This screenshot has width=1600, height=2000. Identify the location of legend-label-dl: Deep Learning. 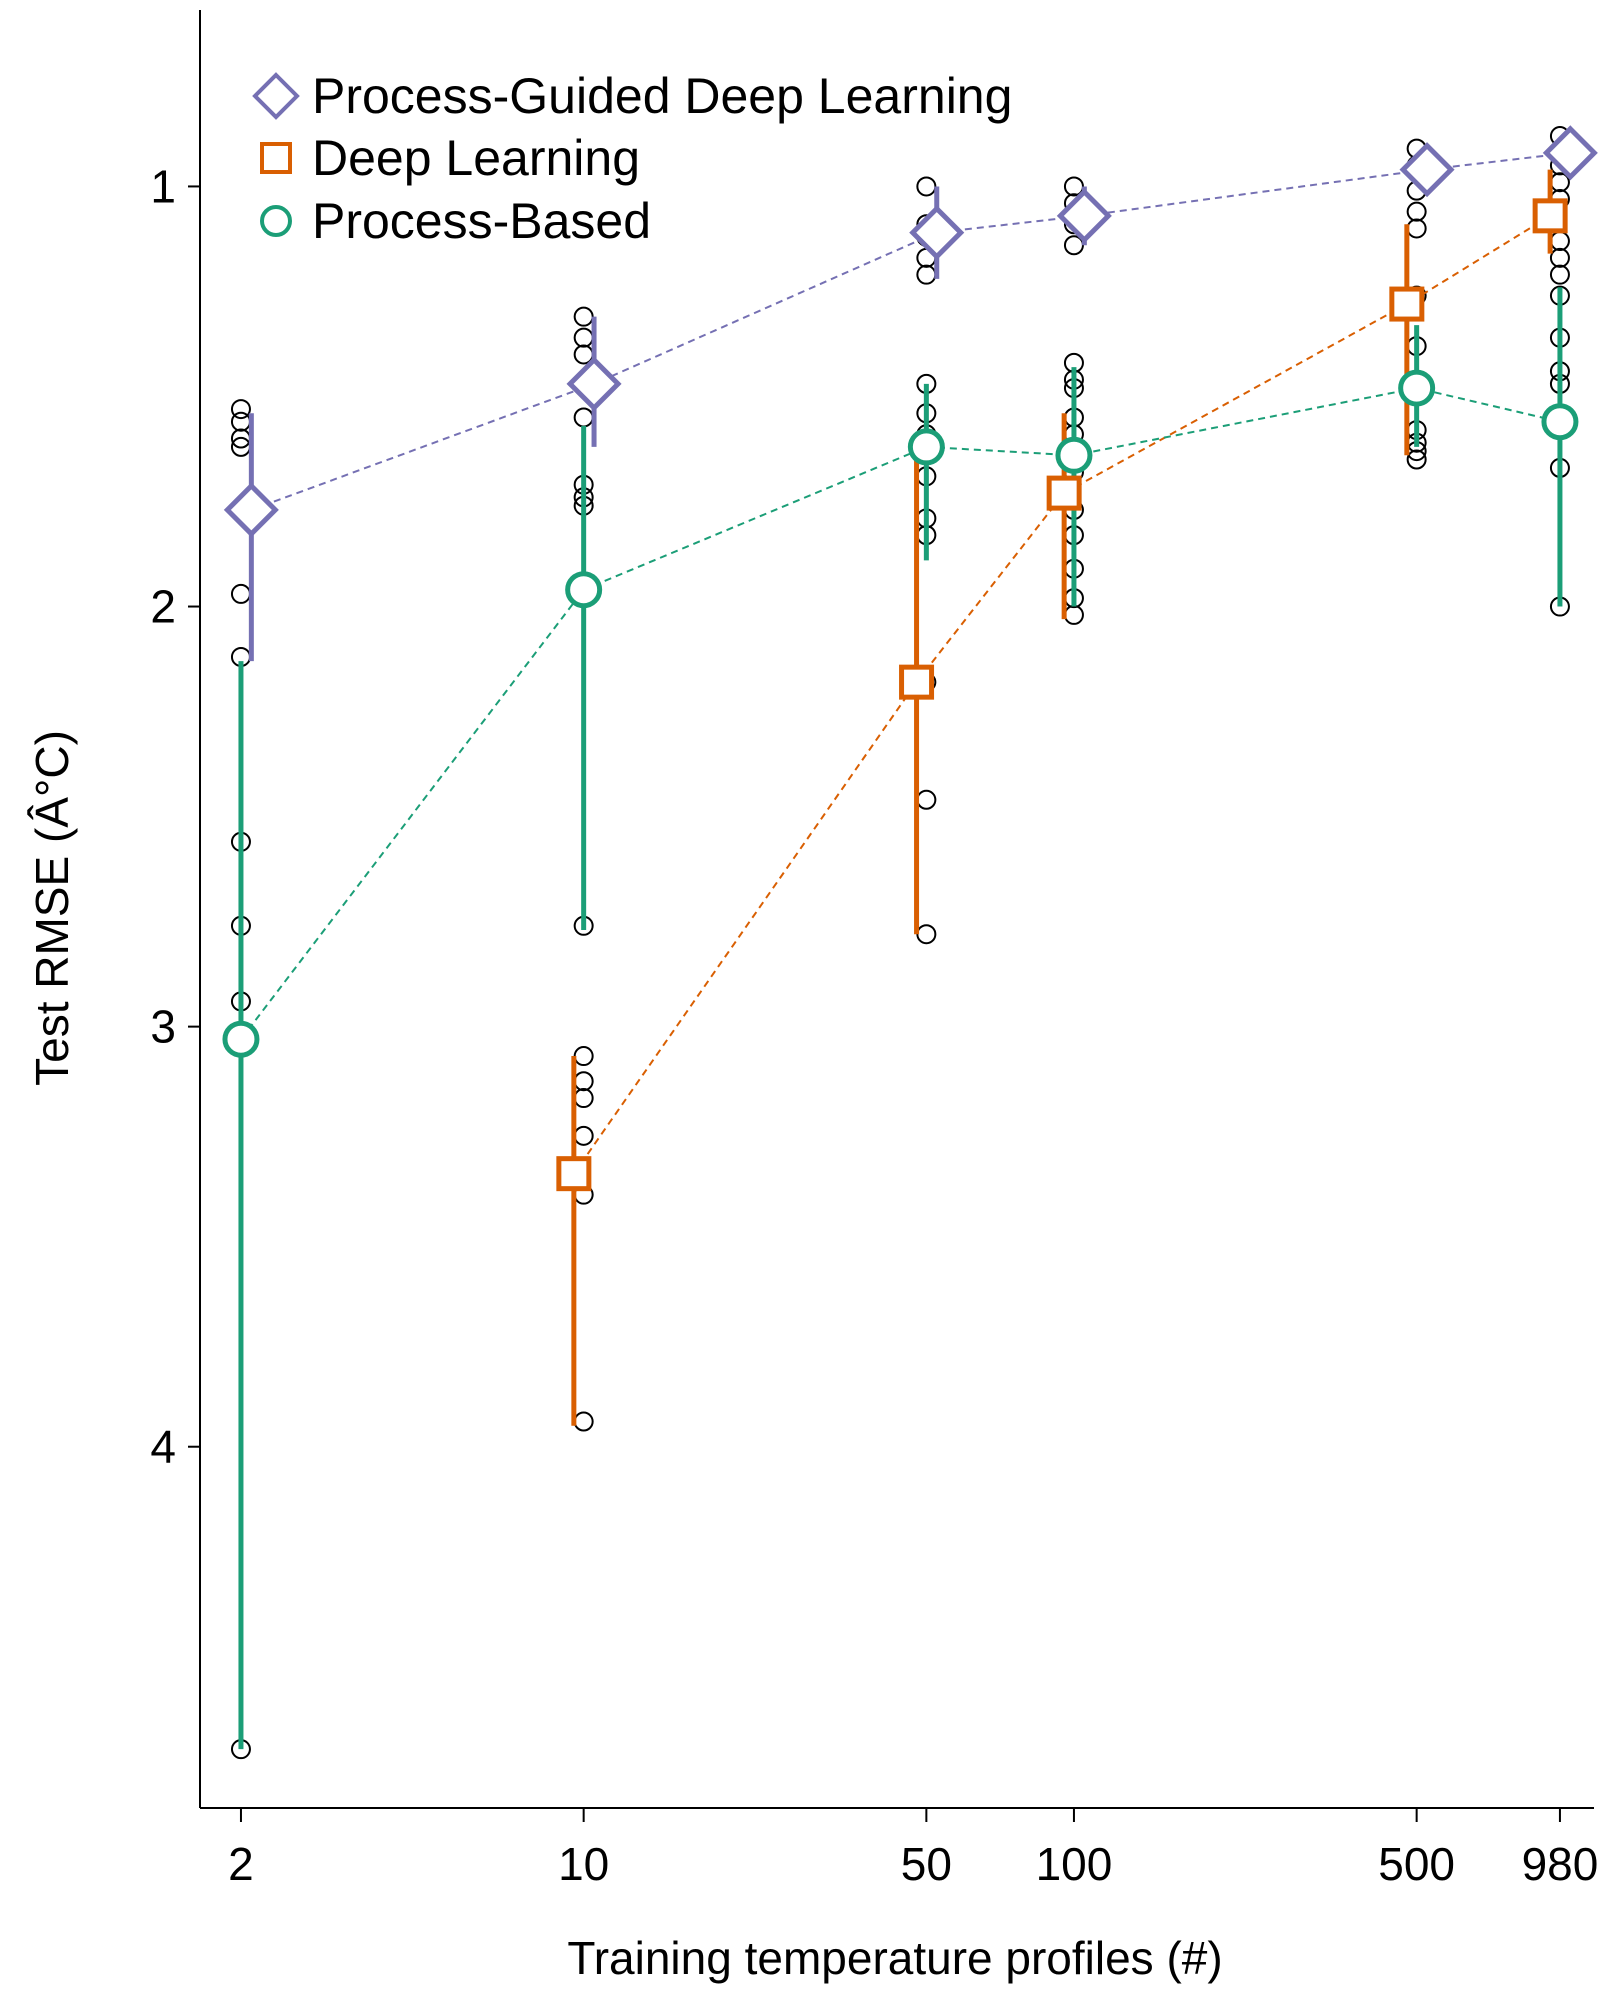
(476, 158).